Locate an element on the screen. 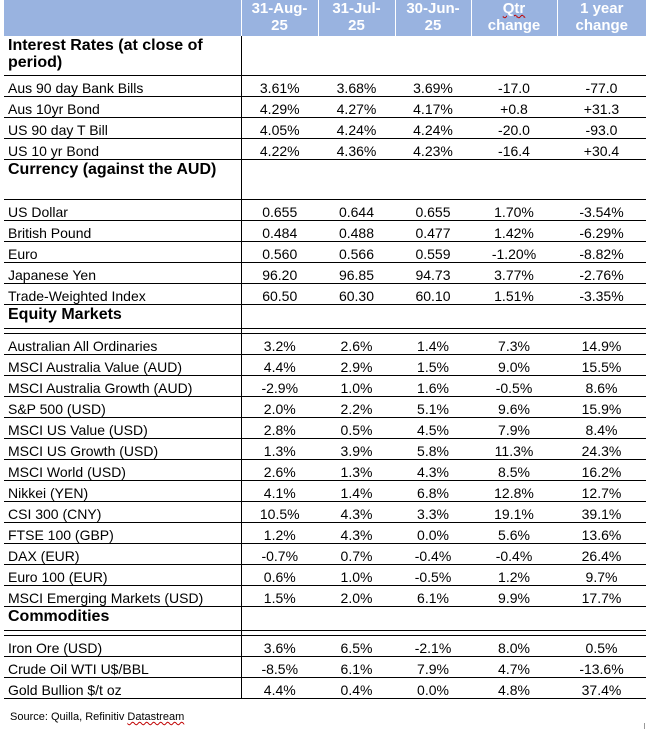  value-30-jun: 0.559 is located at coordinates (433, 252).